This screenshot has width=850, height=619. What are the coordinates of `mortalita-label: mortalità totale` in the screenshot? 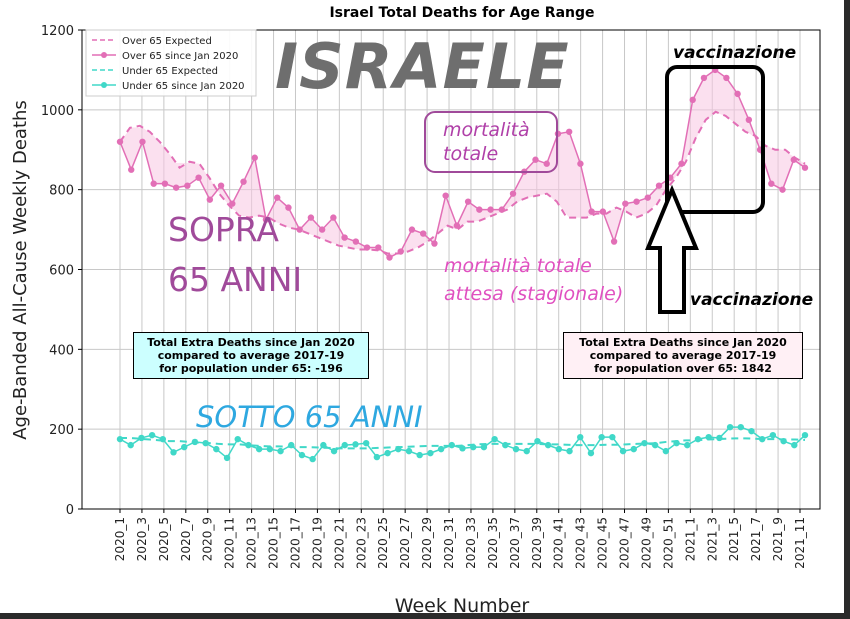 It's located at (486, 142).